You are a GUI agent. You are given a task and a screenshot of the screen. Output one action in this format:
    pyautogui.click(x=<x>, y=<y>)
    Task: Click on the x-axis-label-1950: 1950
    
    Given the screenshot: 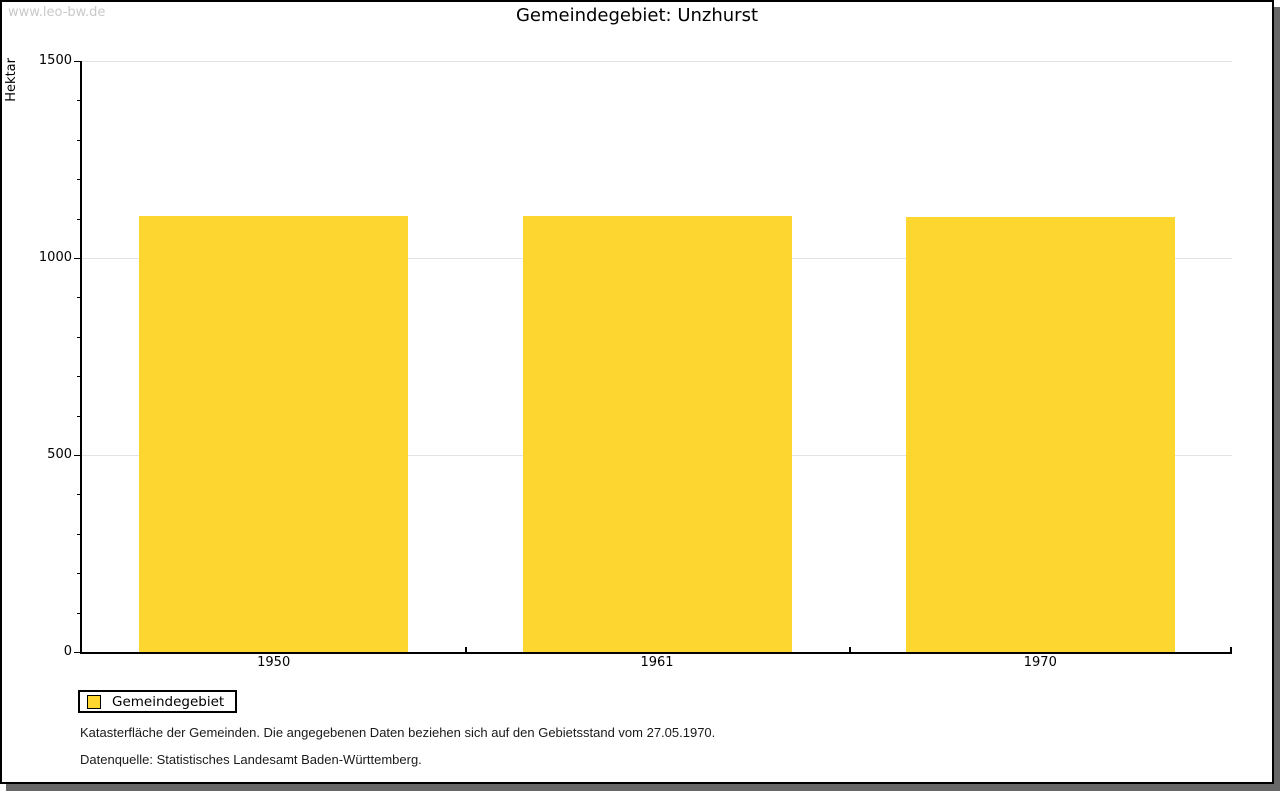 What is the action you would take?
    pyautogui.click(x=274, y=662)
    